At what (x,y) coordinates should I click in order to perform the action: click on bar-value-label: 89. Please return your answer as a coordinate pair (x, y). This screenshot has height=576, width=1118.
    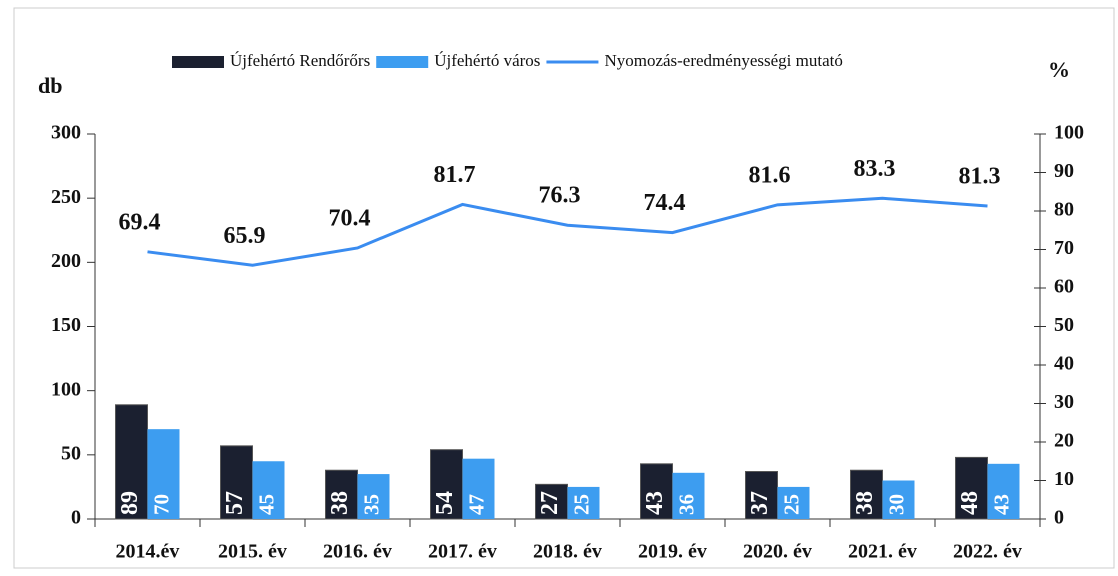
    Looking at the image, I should click on (130, 503).